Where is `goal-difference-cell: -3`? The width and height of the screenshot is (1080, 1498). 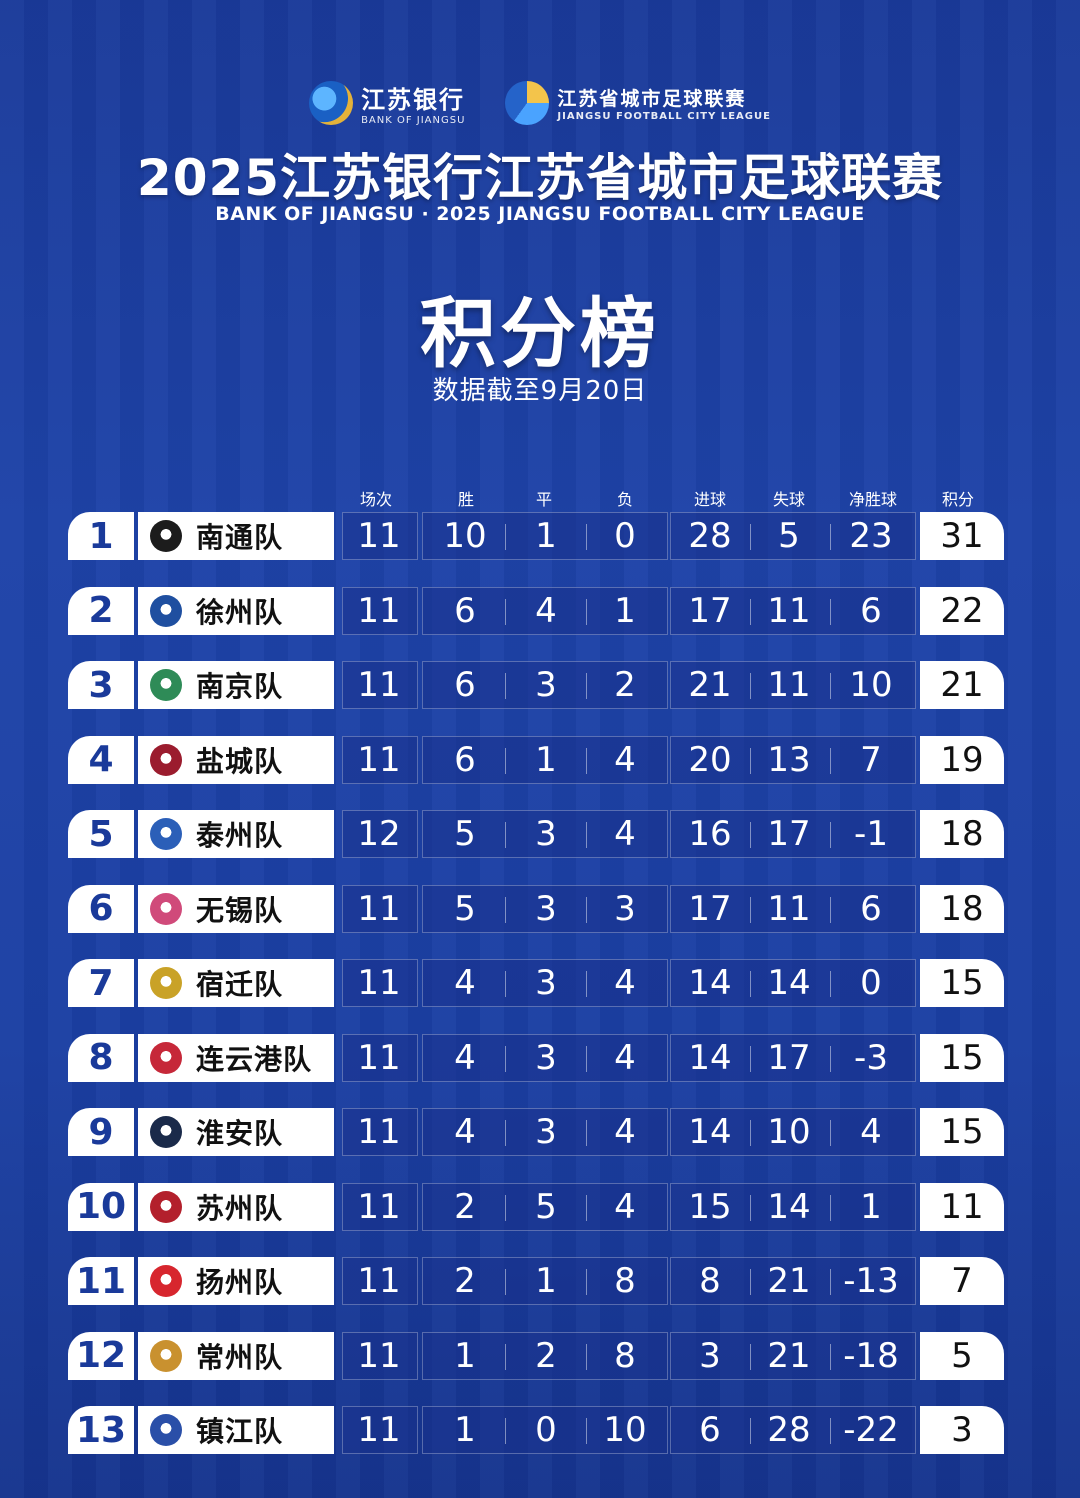 goal-difference-cell: -3 is located at coordinates (871, 1057).